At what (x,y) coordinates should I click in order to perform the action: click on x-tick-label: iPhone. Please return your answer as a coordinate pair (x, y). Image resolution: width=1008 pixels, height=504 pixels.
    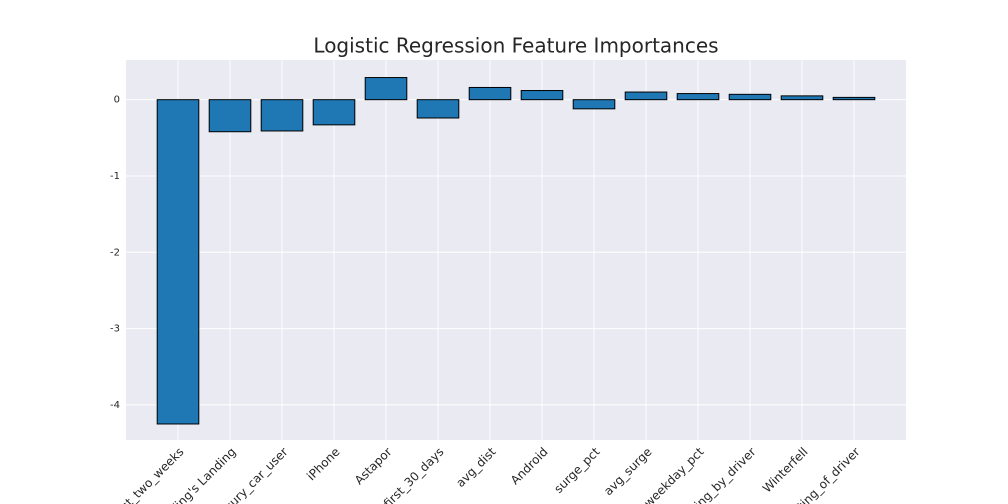
    Looking at the image, I should click on (323, 464).